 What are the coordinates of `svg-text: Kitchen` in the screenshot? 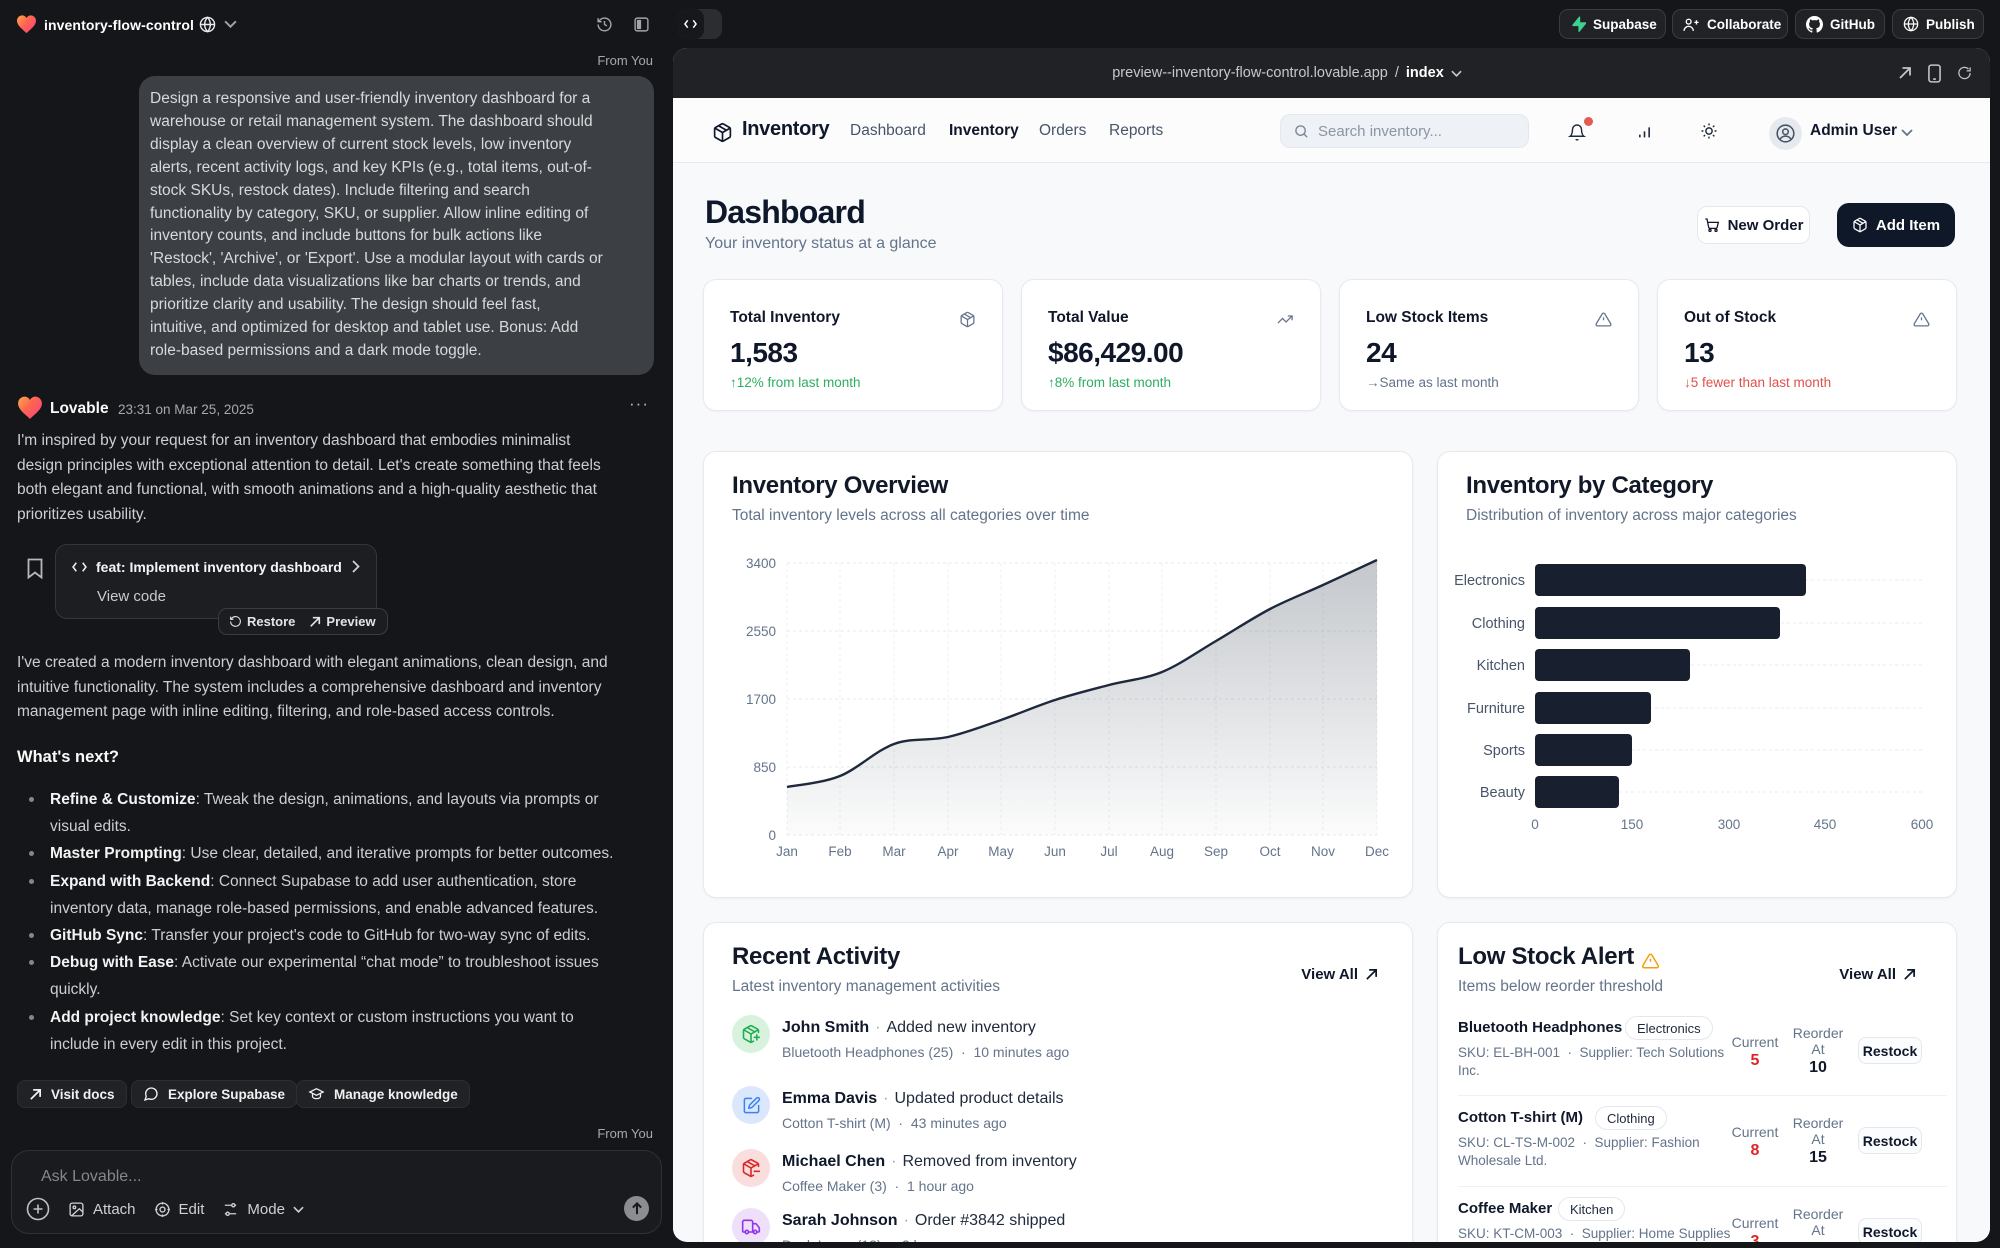 It's located at (1501, 666).